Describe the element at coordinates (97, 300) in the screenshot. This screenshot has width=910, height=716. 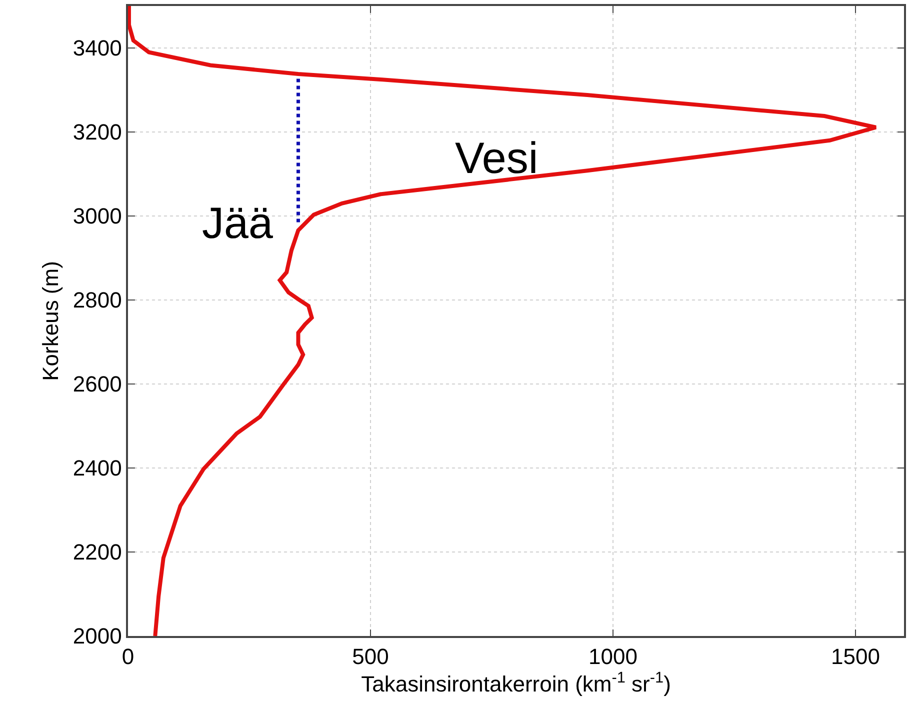
I see `y-tick-label: 2800` at that location.